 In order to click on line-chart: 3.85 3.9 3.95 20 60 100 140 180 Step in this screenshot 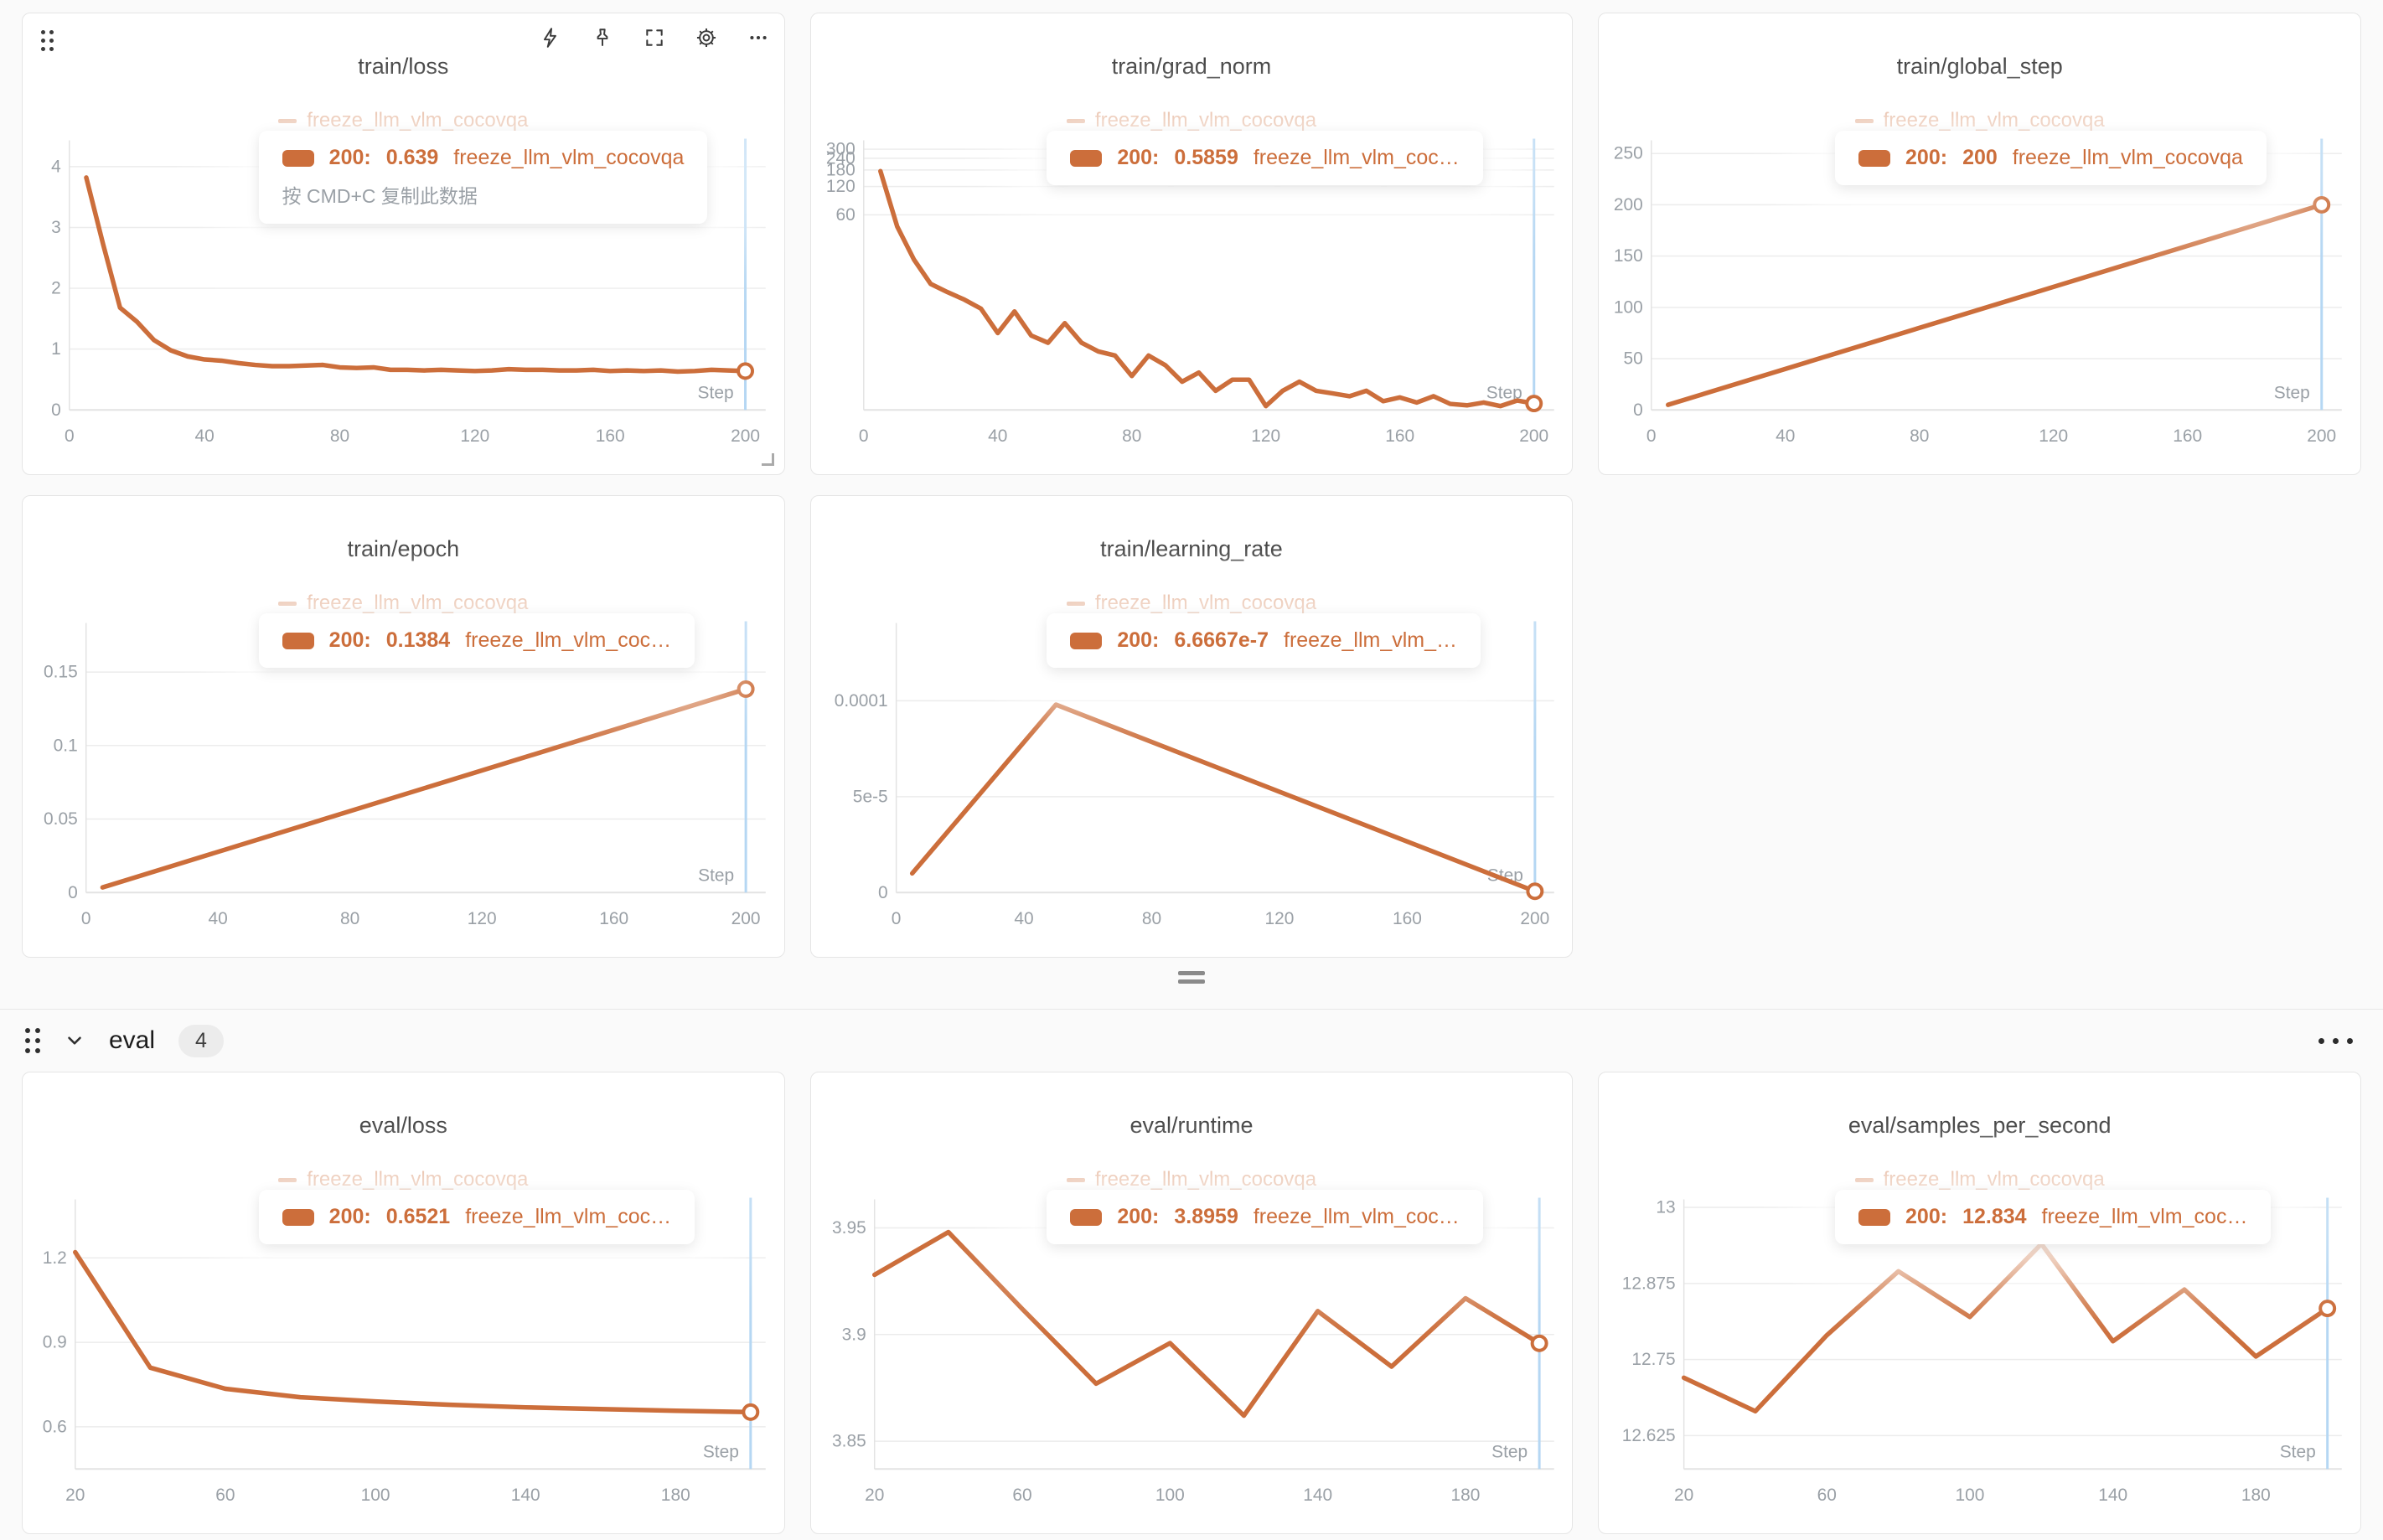, I will do `click(1192, 1302)`.